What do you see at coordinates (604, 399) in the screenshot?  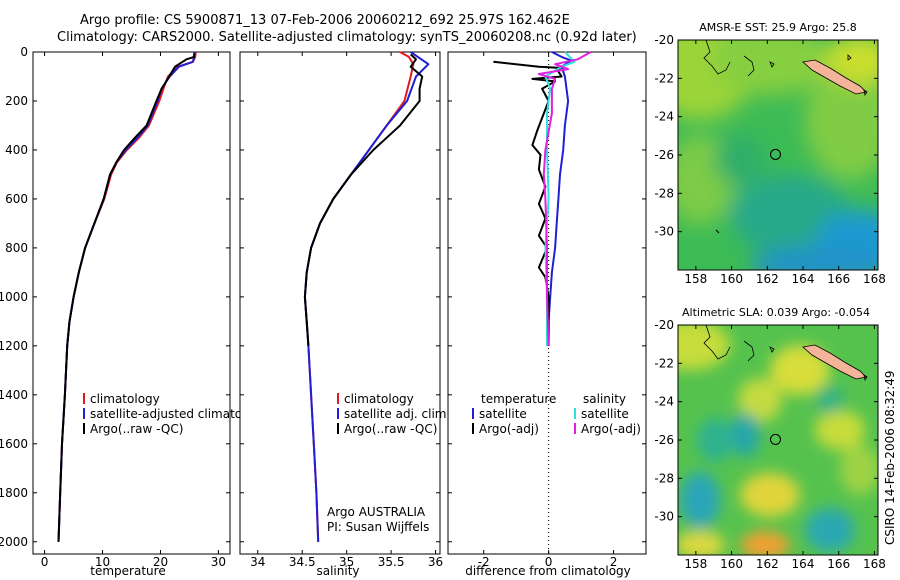 I see `legend-title-salinity: salinity` at bounding box center [604, 399].